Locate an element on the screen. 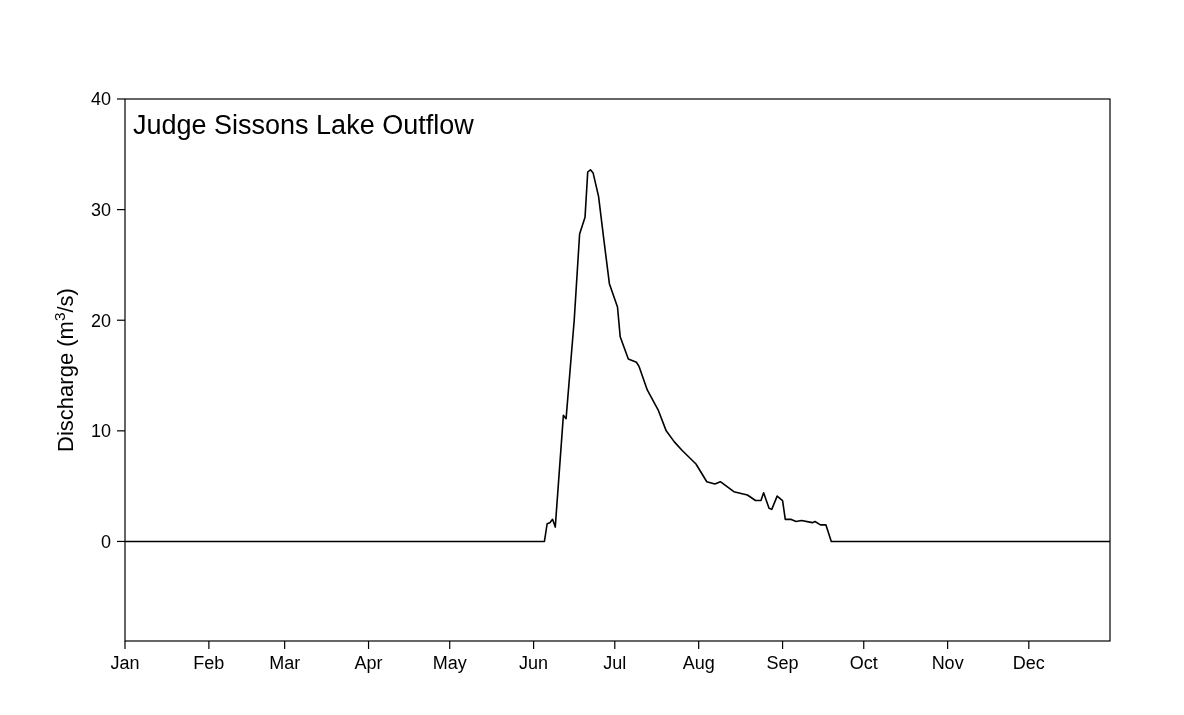 Image resolution: width=1184 pixels, height=715 pixels. x-tick-label: Jul is located at coordinates (615, 663).